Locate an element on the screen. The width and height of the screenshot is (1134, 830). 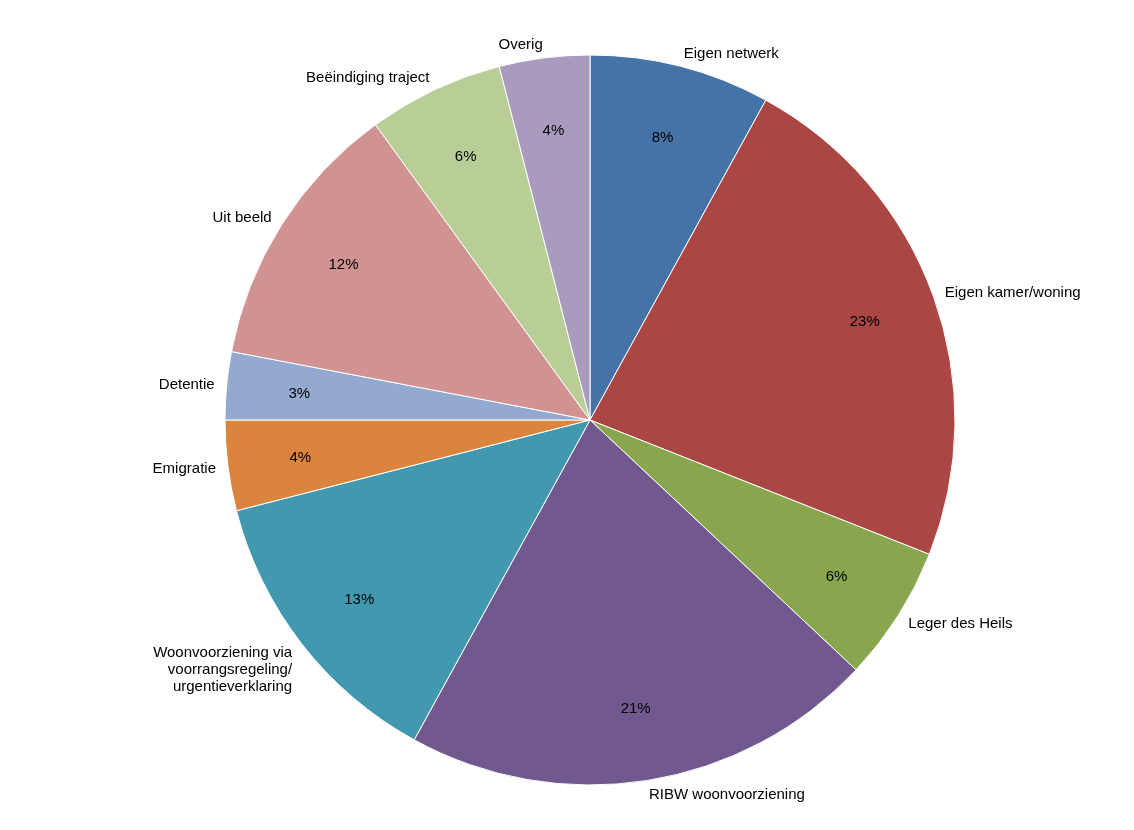
data-label: 13% is located at coordinates (359, 598).